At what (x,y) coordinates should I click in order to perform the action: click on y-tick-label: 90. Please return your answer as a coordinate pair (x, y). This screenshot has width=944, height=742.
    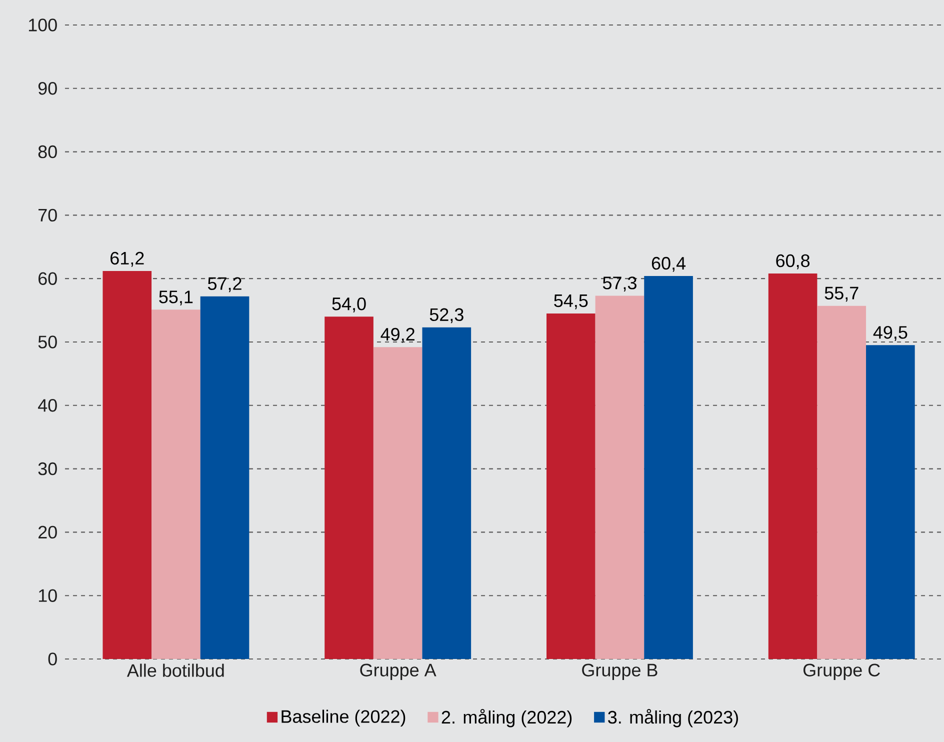
    Looking at the image, I should click on (47, 88).